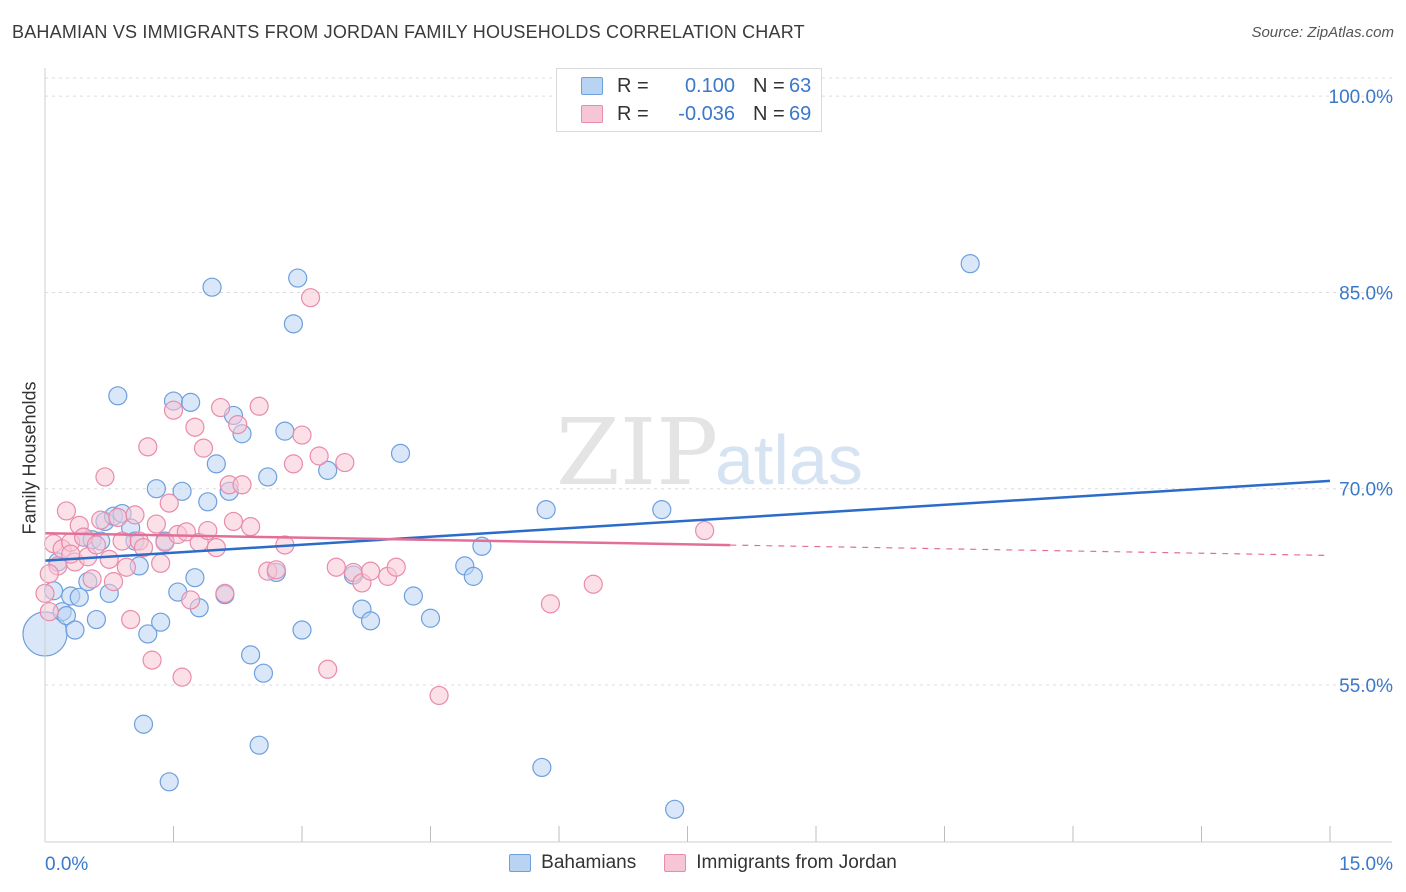  I want to click on trend-line-bahamians, so click(687, 520).